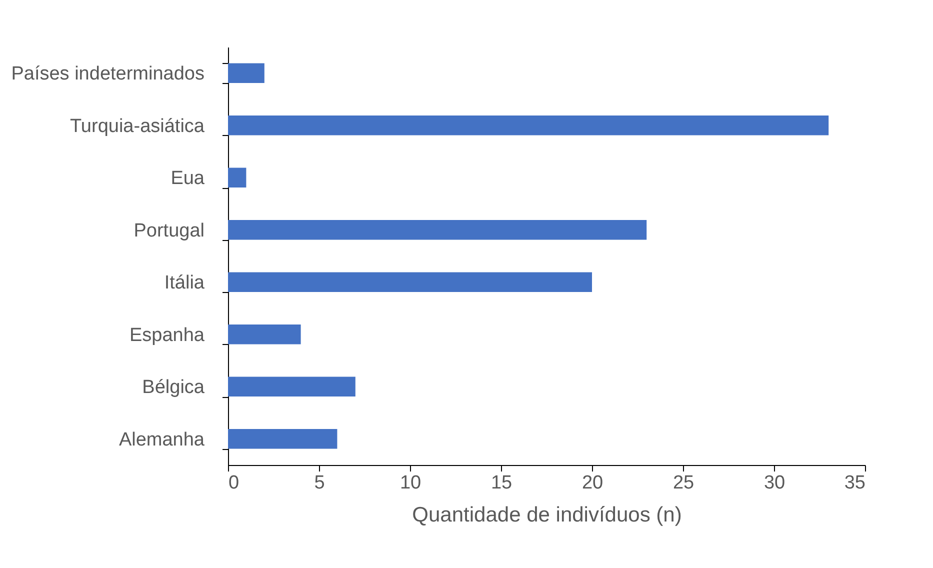  Describe the element at coordinates (775, 483) in the screenshot. I see `x-tick-label: 30` at that location.